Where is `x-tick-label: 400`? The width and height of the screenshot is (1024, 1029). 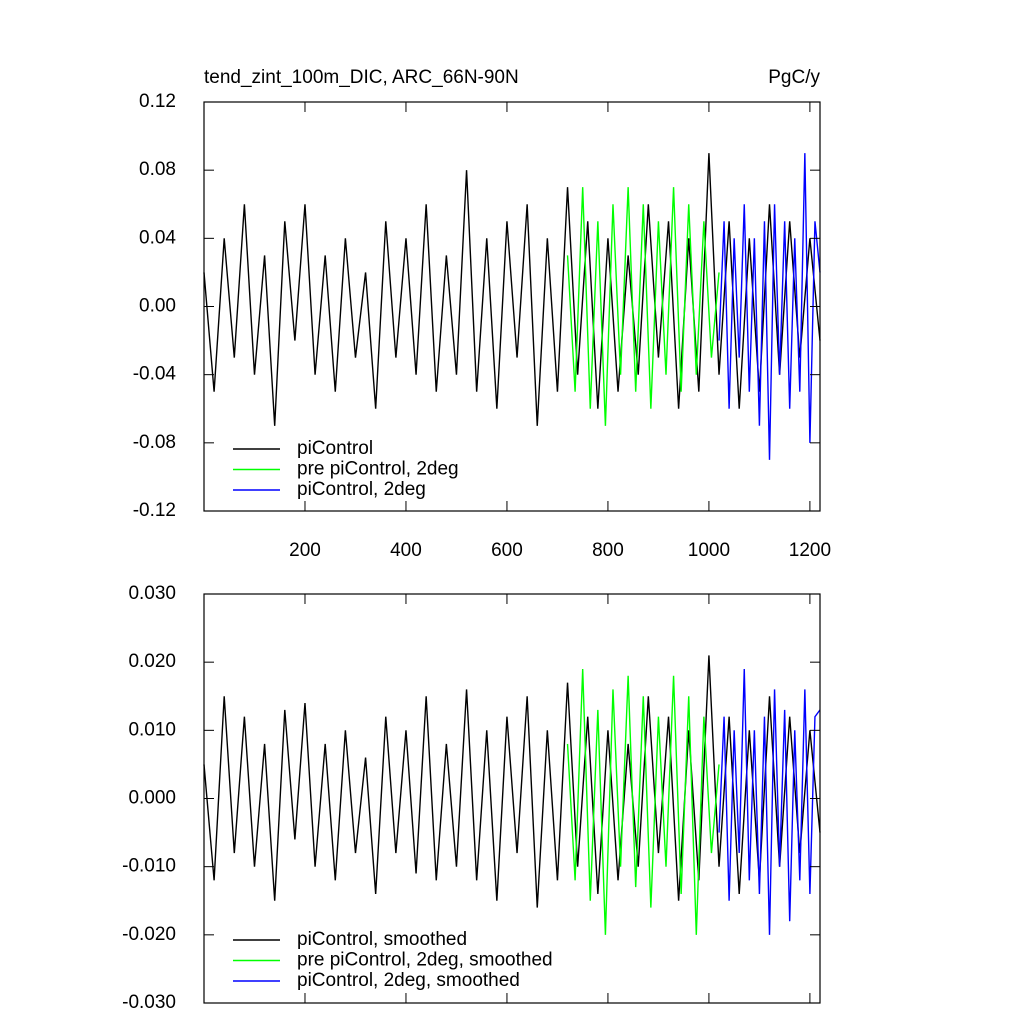 x-tick-label: 400 is located at coordinates (406, 550).